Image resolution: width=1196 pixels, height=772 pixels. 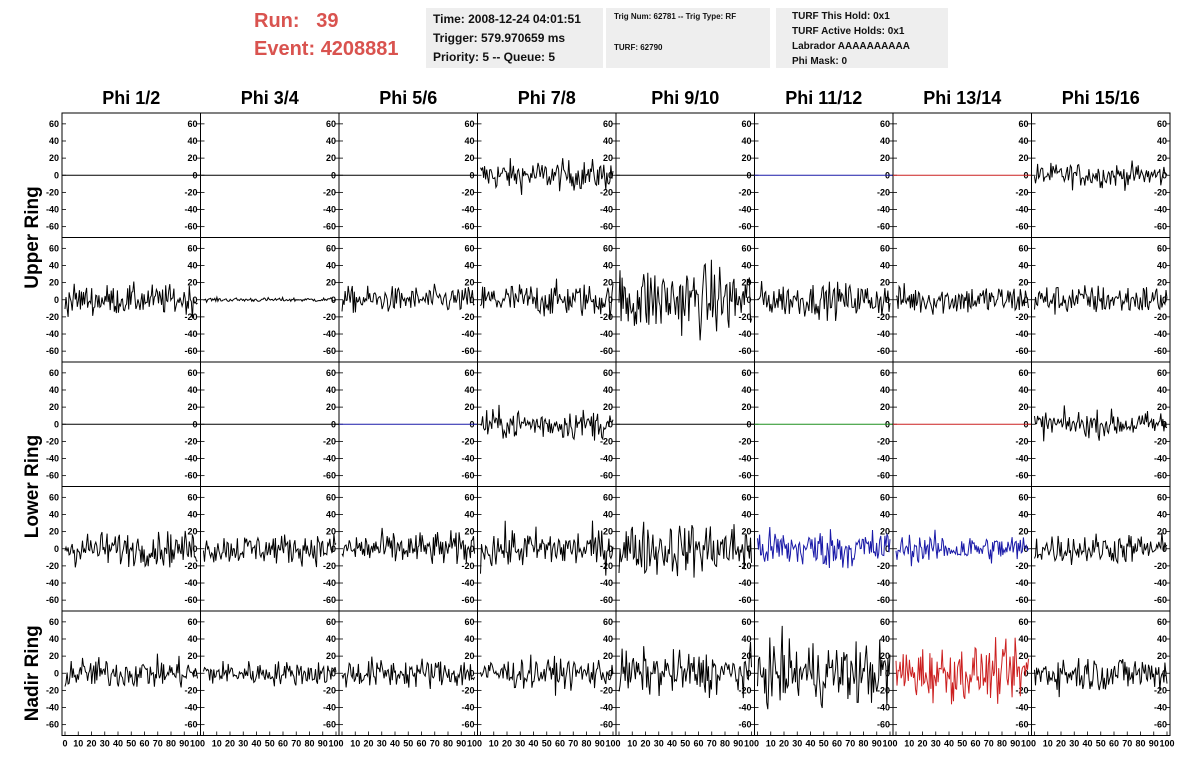 What do you see at coordinates (820, 61) in the screenshot?
I see `phi-mask-line: Phi Mask: 0` at bounding box center [820, 61].